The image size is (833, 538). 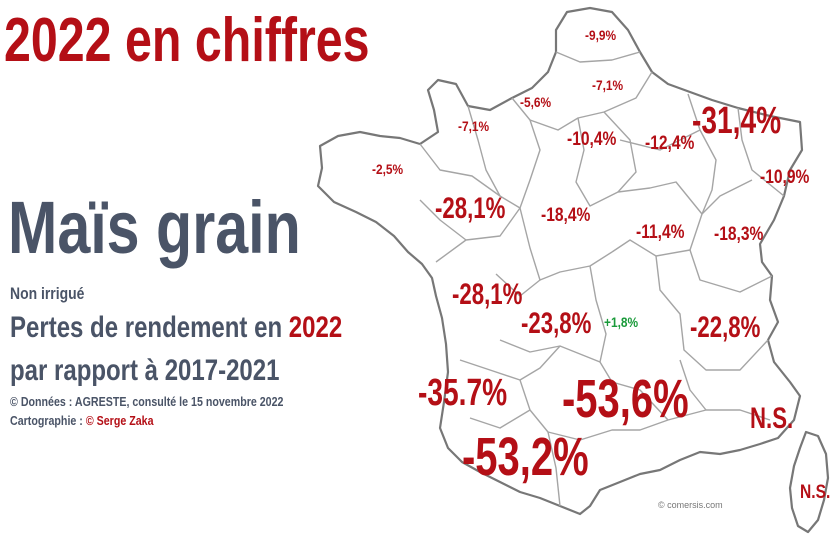 What do you see at coordinates (470, 208) in the screenshot?
I see `region-value-pays-de-la-loire: -28,1%` at bounding box center [470, 208].